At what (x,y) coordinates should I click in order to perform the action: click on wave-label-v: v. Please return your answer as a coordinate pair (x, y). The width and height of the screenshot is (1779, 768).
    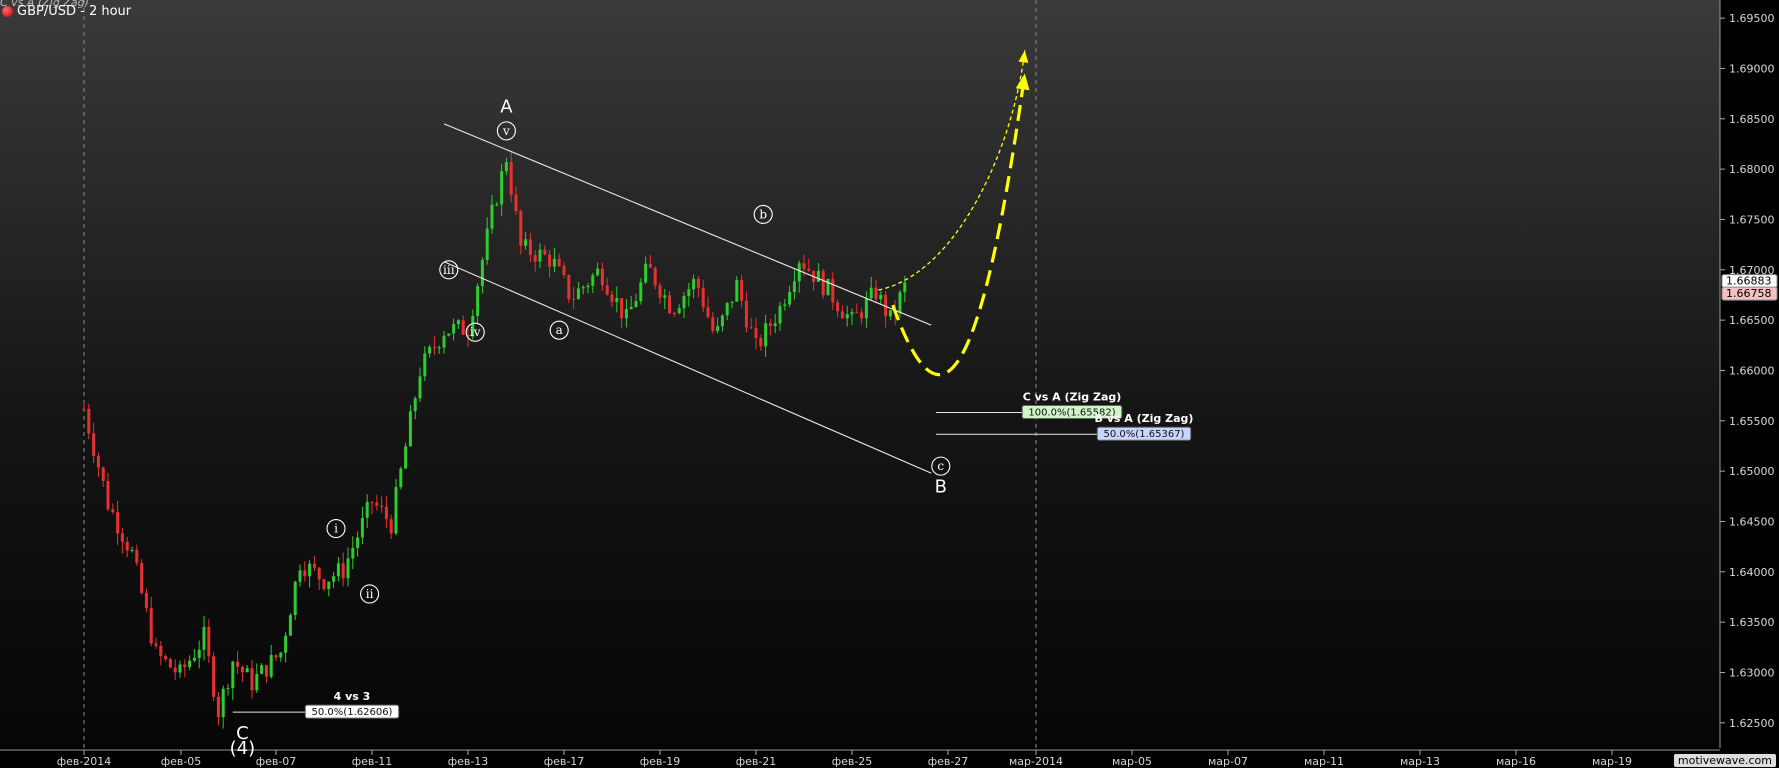
    Looking at the image, I should click on (506, 131).